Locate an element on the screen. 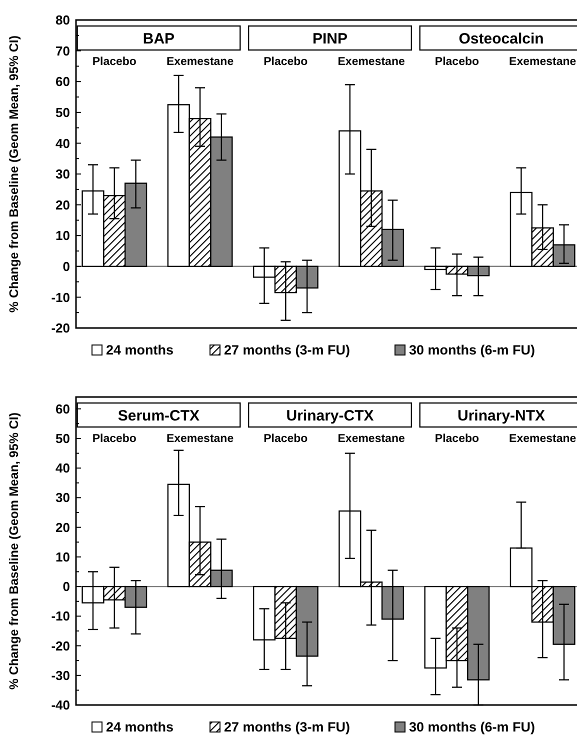 This screenshot has height=736, width=577. annotation: PINP is located at coordinates (330, 39).